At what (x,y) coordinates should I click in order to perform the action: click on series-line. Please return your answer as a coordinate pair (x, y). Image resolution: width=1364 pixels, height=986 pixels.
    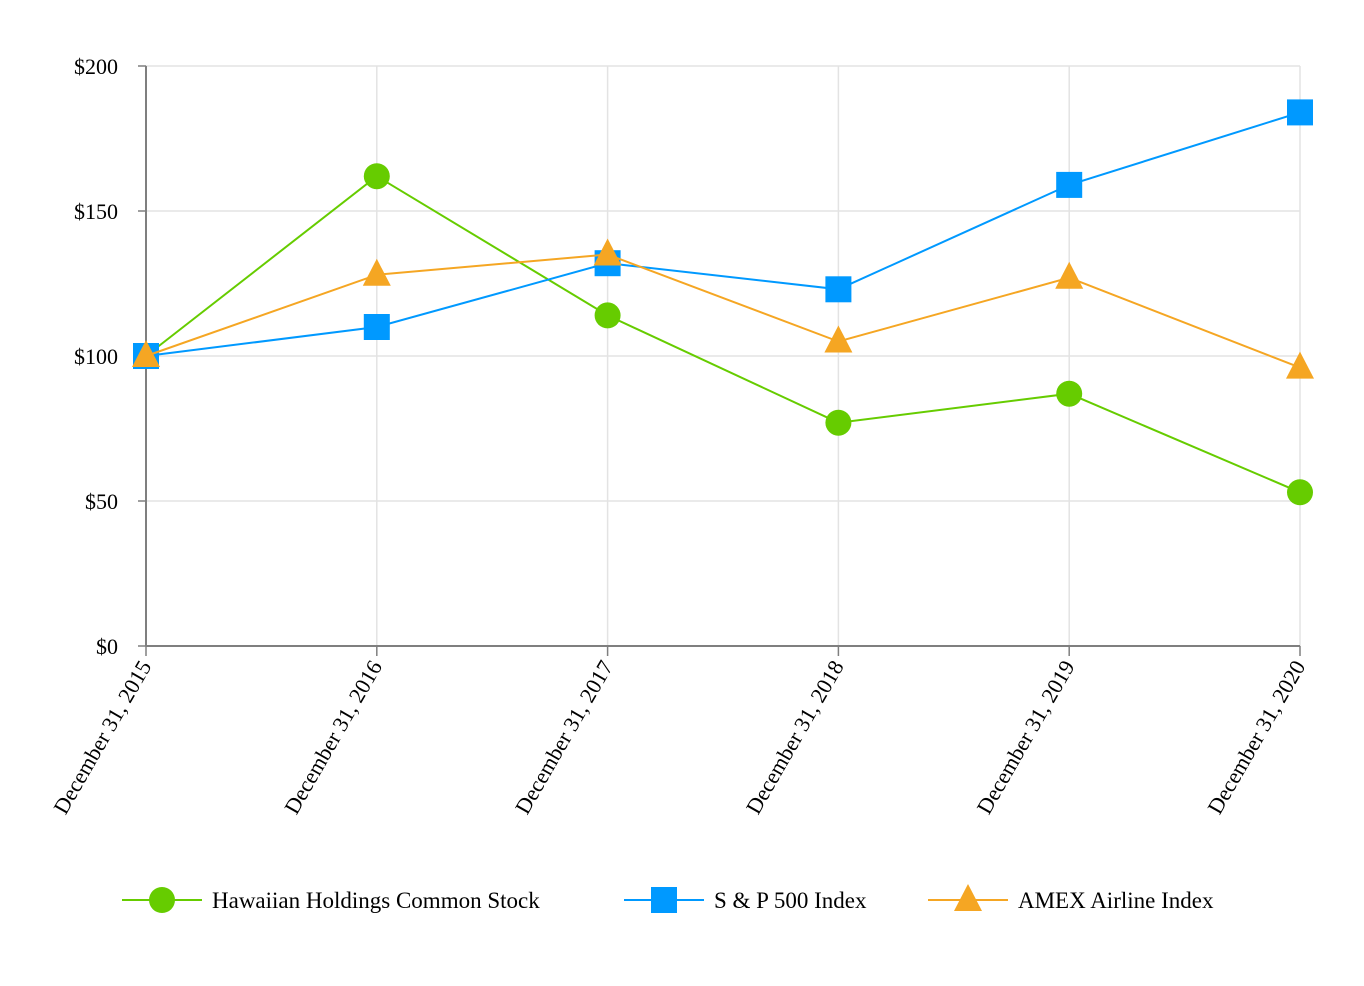
    Looking at the image, I should click on (723, 311).